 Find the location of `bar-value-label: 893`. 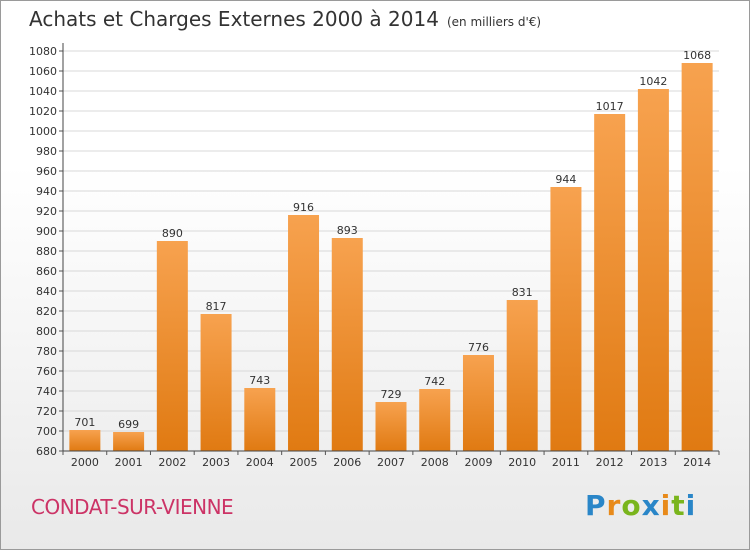

bar-value-label: 893 is located at coordinates (347, 230).